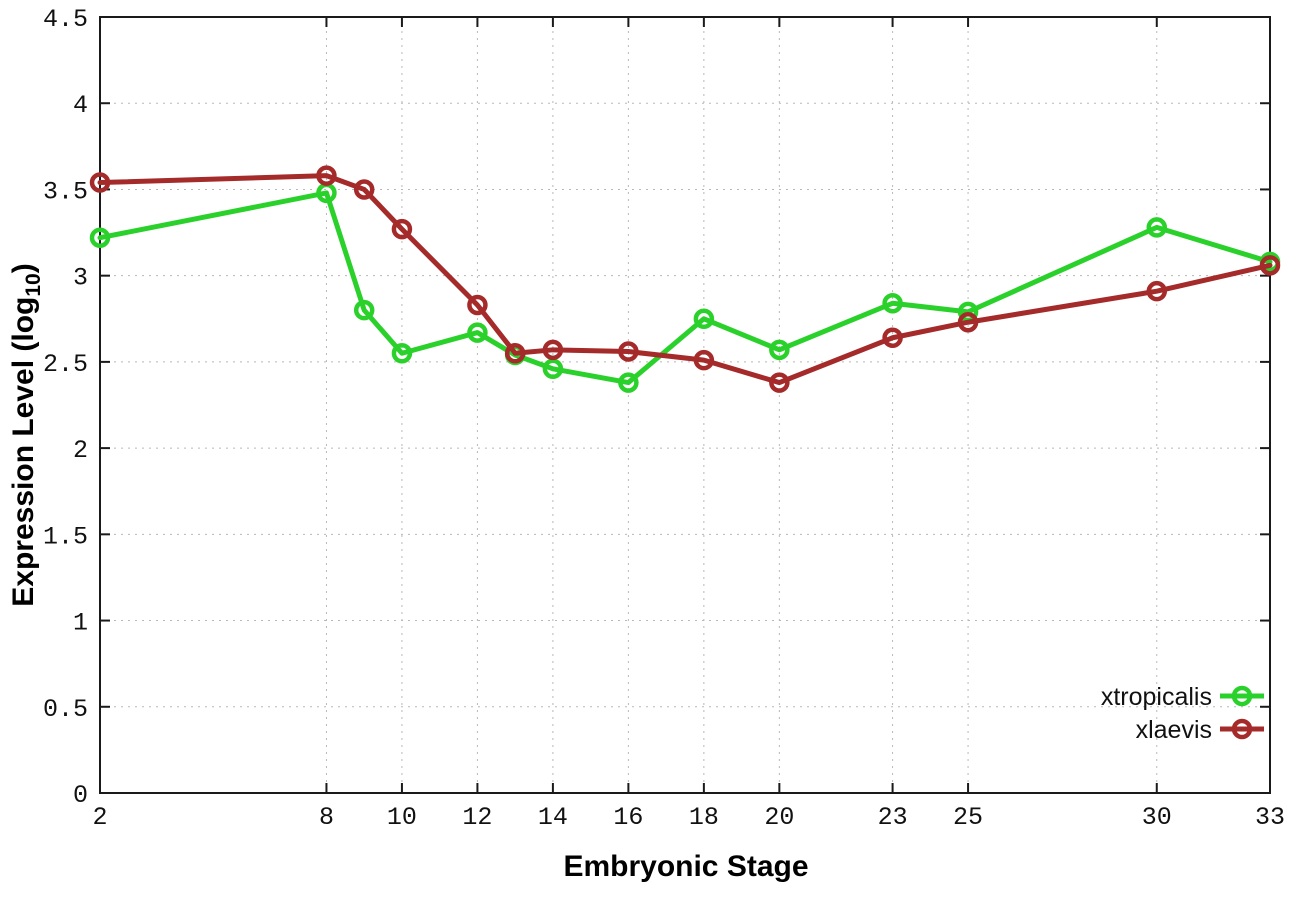  I want to click on x-tick-label: 16, so click(628, 817).